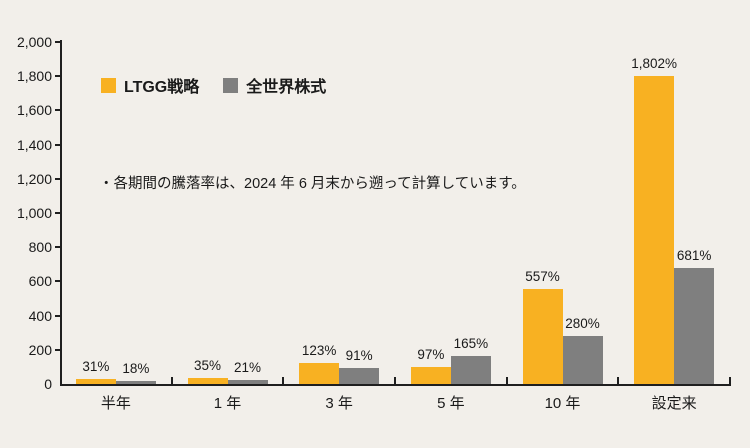  What do you see at coordinates (48, 384) in the screenshot?
I see `y-tick-label: 0` at bounding box center [48, 384].